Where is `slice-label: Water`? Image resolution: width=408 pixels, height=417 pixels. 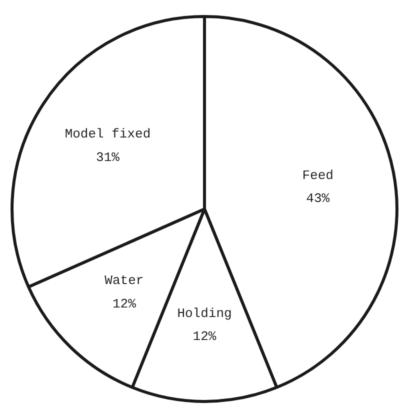
slice-label: Water is located at coordinates (124, 280).